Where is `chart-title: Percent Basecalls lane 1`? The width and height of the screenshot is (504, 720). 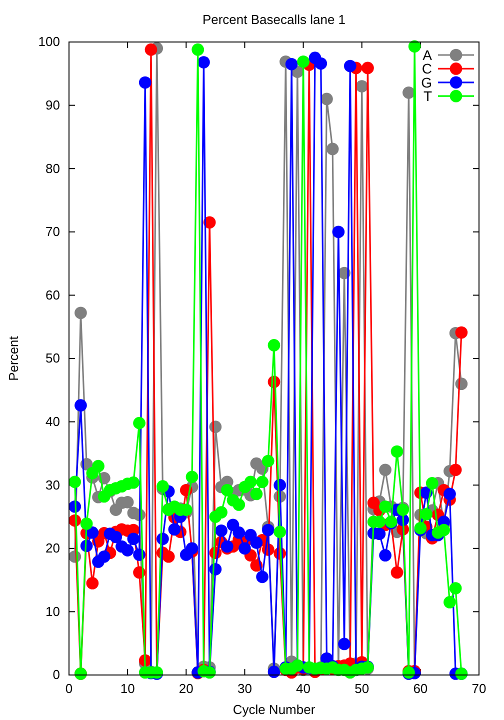 chart-title: Percent Basecalls lane 1 is located at coordinates (274, 19).